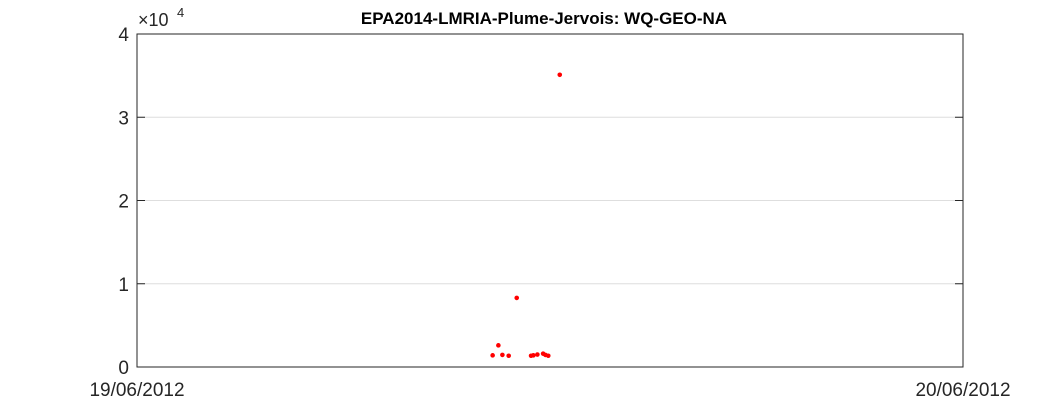 The width and height of the screenshot is (1063, 413). What do you see at coordinates (962, 390) in the screenshot?
I see `x-tick-label: 20/06/2012` at bounding box center [962, 390].